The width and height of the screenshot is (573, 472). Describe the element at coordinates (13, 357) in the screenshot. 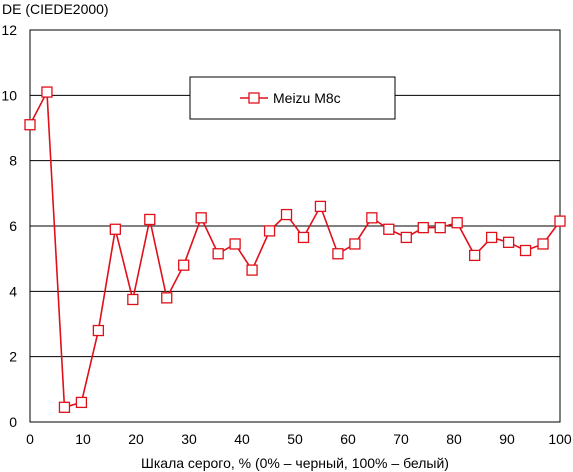

I see `y-tick-label: 2` at that location.